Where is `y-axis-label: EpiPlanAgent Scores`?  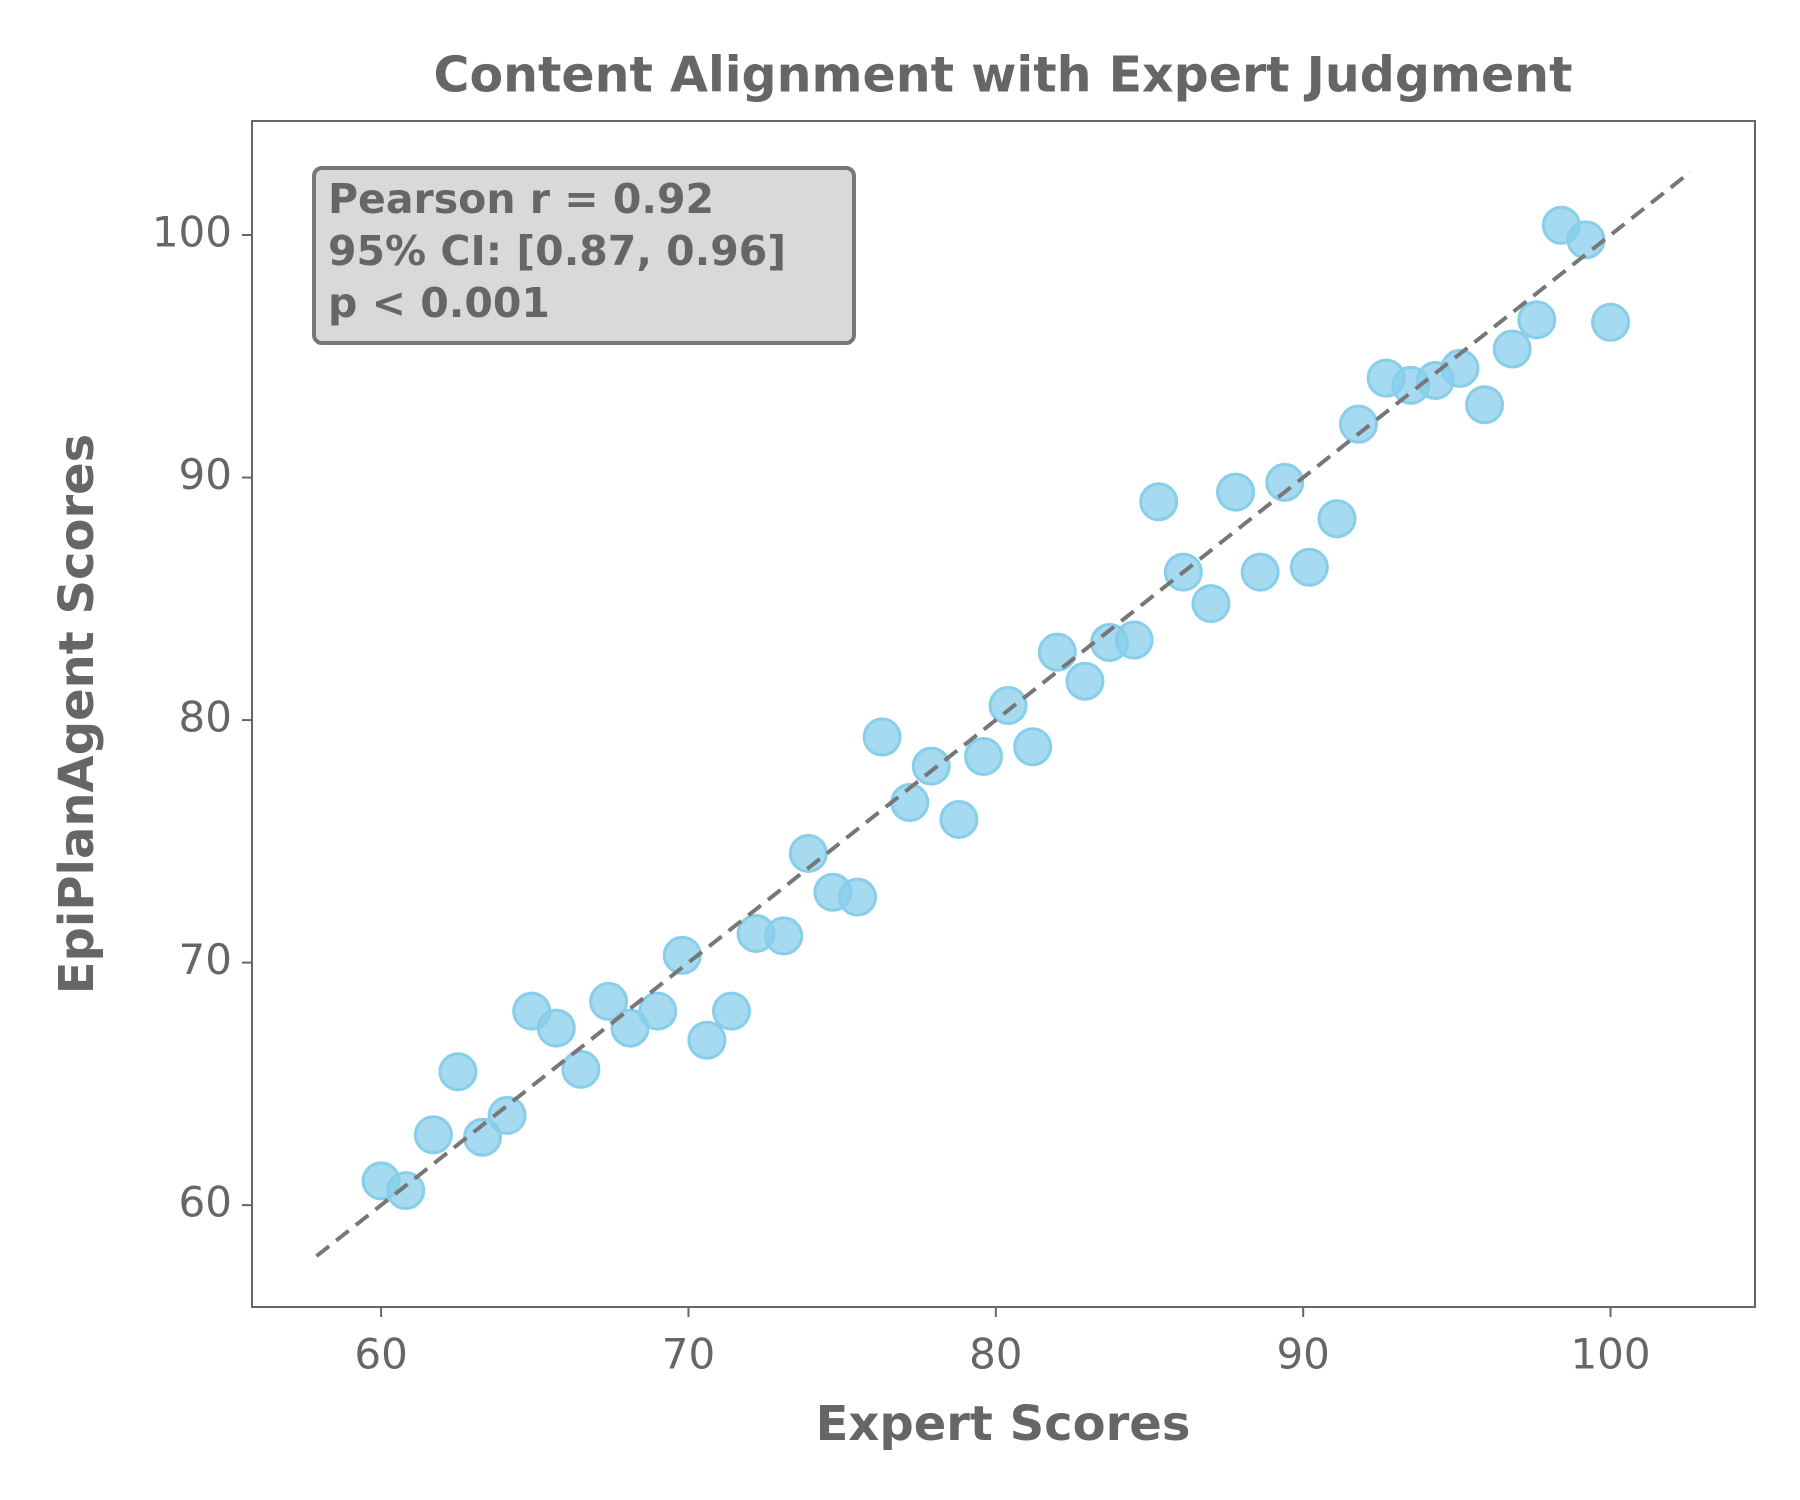
y-axis-label: EpiPlanAgent Scores is located at coordinates (77, 714).